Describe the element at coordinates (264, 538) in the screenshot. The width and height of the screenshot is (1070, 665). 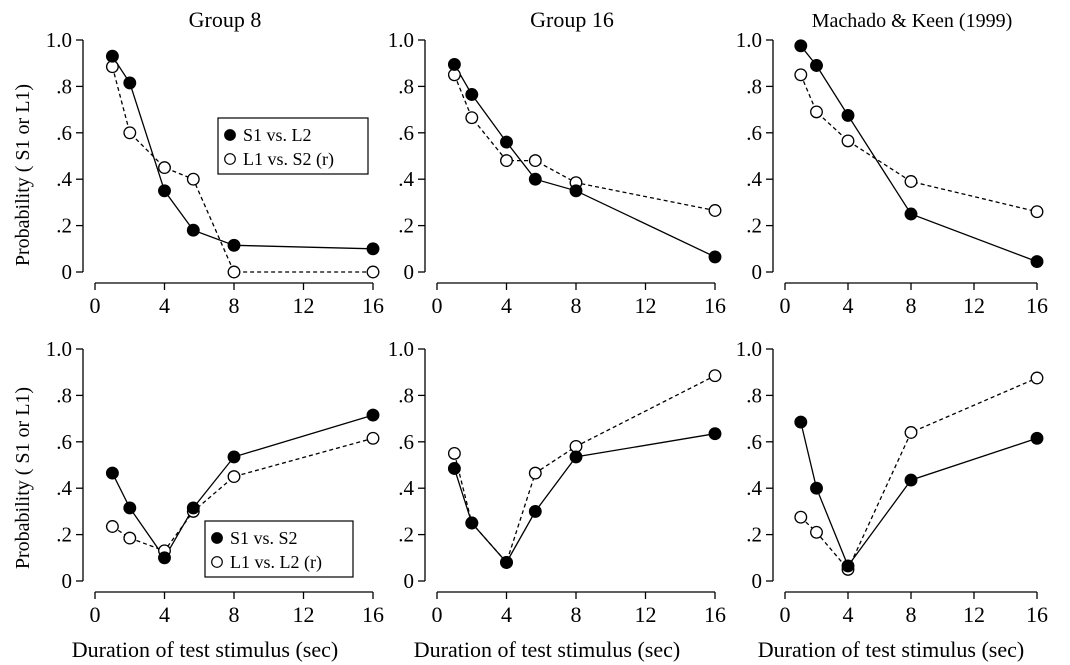
I see `legend-entry: S1 vs. S2` at that location.